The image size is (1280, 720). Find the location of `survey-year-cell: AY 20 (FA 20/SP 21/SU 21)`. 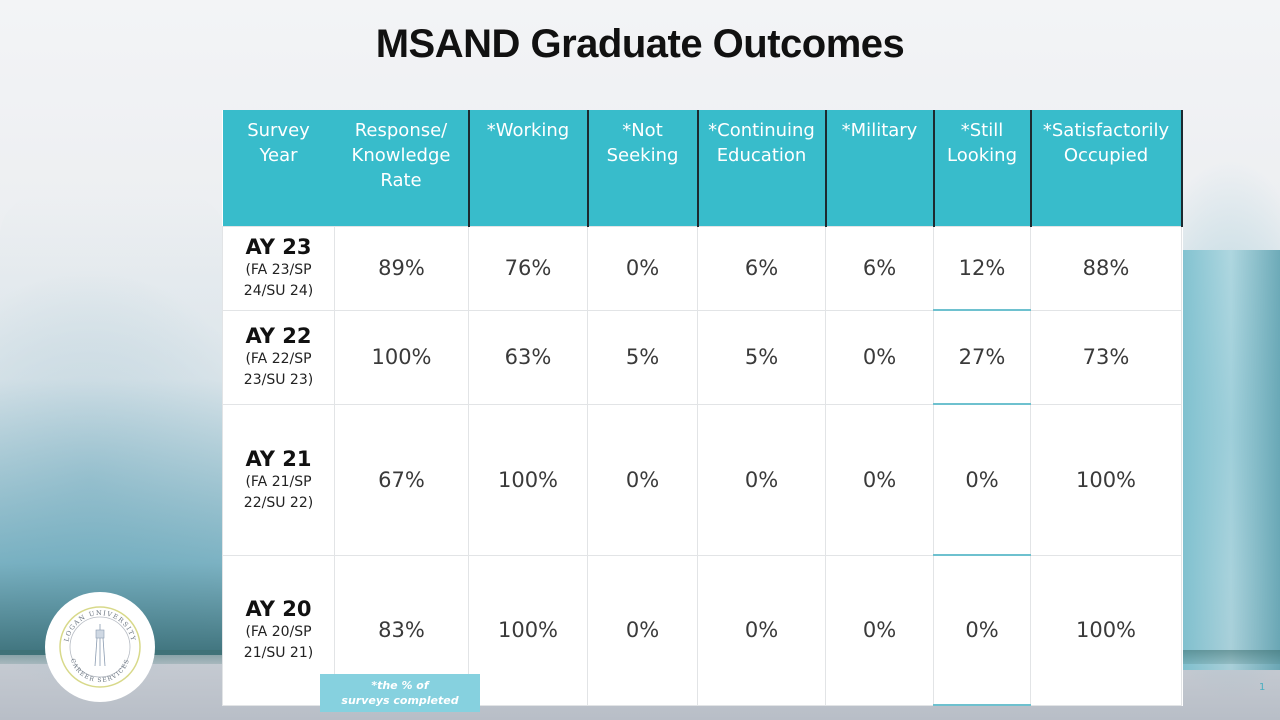

survey-year-cell: AY 20 (FA 20/SP 21/SU 21) is located at coordinates (278, 630).